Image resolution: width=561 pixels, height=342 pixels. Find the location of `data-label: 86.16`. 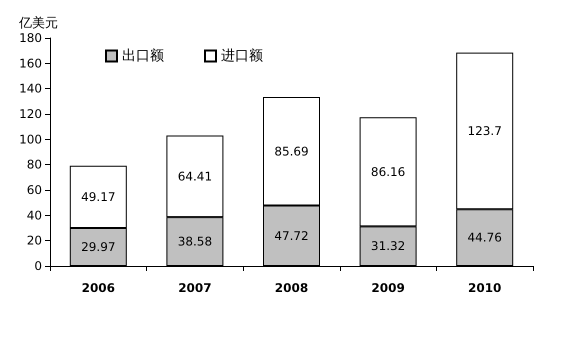

data-label: 86.16 is located at coordinates (388, 171).